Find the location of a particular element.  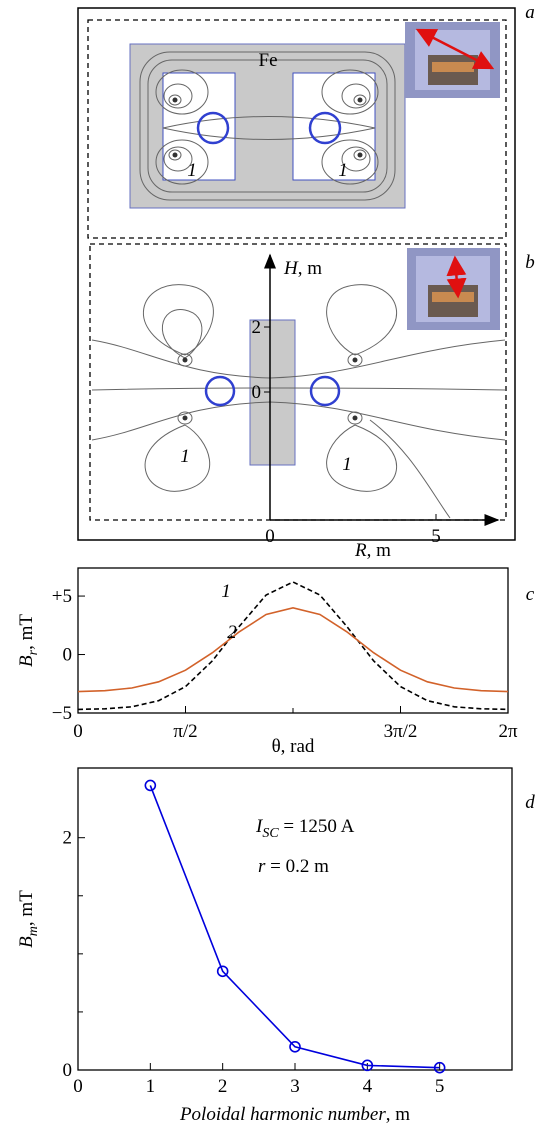

x-tick-label: 1 is located at coordinates (151, 1086).